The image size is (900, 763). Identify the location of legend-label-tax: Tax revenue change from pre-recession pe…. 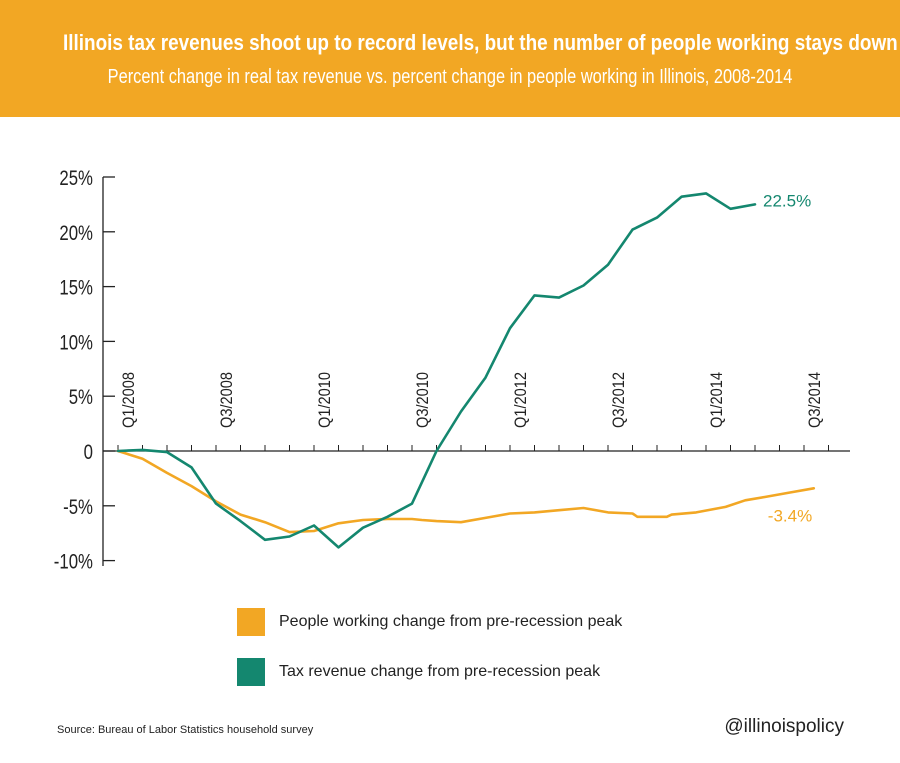
(440, 671).